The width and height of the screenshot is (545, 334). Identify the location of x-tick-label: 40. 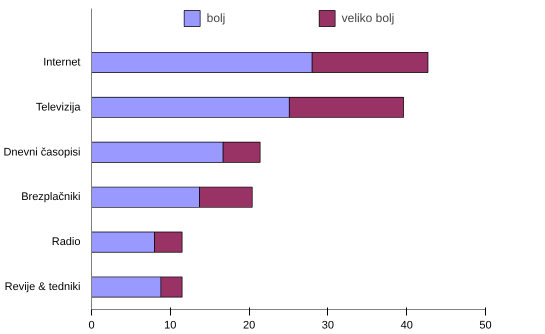
(406, 326).